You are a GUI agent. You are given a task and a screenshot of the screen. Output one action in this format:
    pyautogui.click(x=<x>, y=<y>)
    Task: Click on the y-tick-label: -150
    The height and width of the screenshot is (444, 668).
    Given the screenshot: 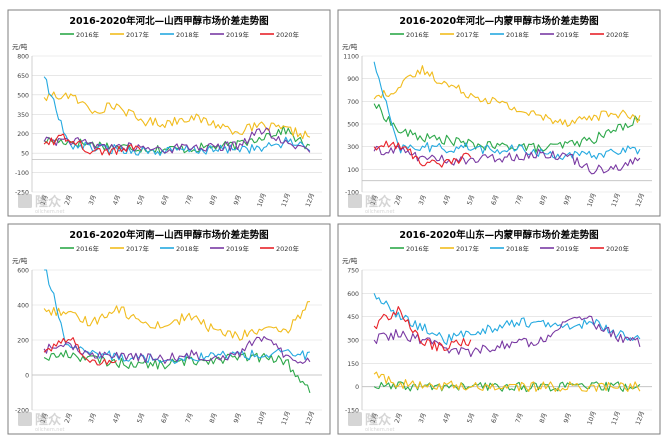 What is the action you would take?
    pyautogui.click(x=352, y=411)
    